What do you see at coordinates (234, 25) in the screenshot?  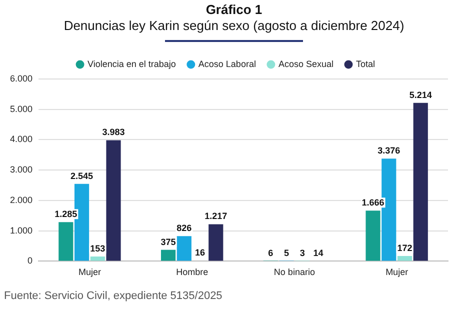 I see `chart-subtitle: Denuncias ley Karin según sexo (agosto a diciembre 2024)` at bounding box center [234, 25].